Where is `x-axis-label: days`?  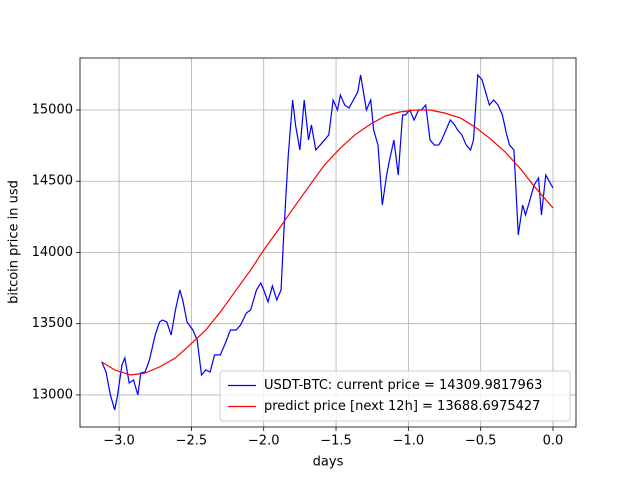
x-axis-label: days is located at coordinates (328, 462).